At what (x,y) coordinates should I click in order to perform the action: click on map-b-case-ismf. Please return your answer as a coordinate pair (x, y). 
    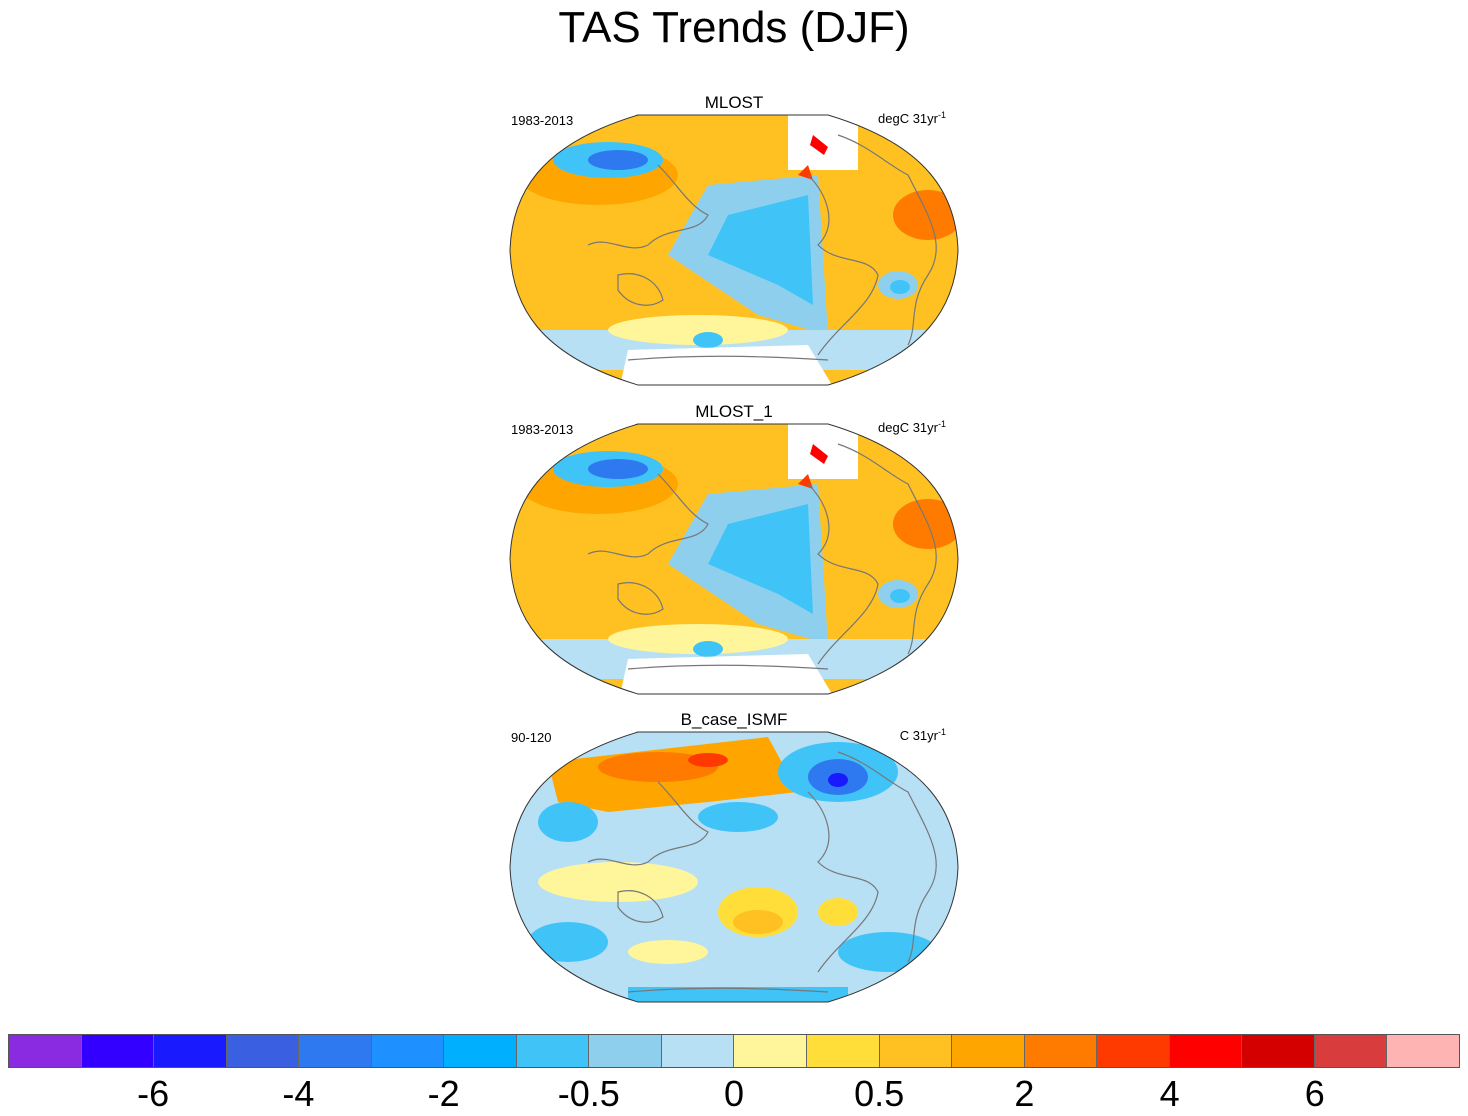
    Looking at the image, I should click on (734, 867).